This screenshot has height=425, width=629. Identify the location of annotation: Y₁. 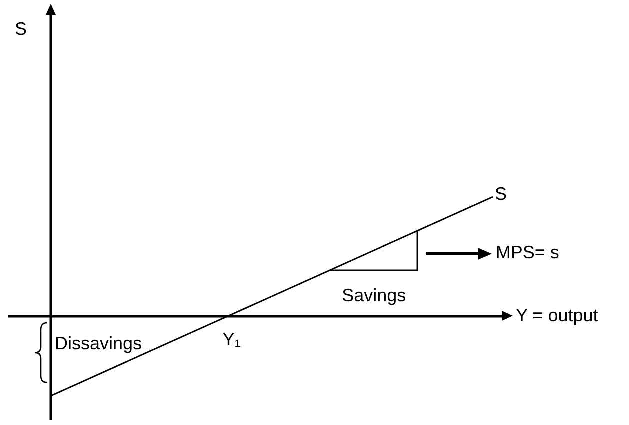
(231, 339).